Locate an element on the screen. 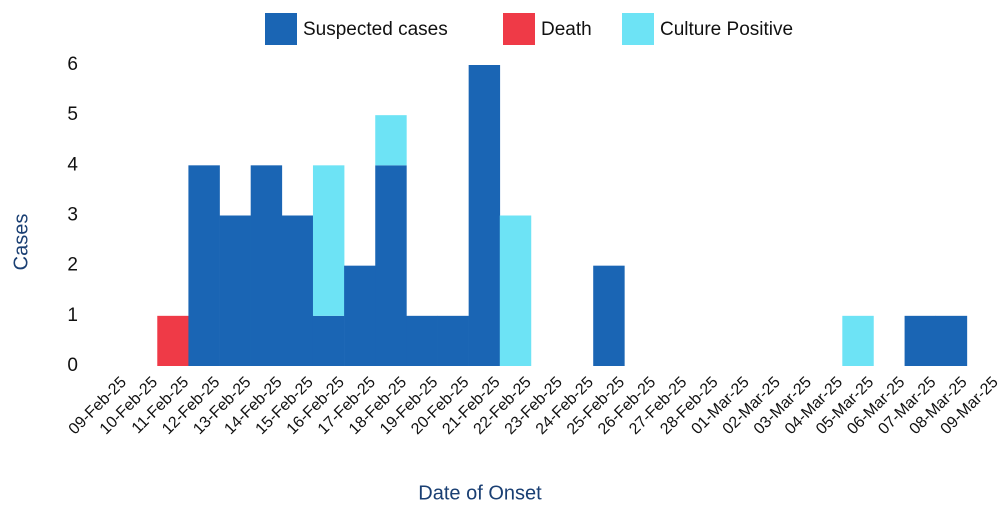 This screenshot has height=509, width=999. x-axis-title: Date of Onset is located at coordinates (480, 493).